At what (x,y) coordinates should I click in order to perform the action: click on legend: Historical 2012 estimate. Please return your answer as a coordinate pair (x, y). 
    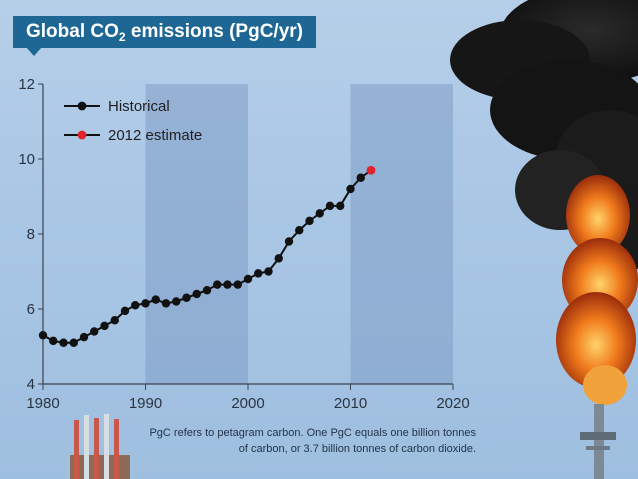
    Looking at the image, I should click on (133, 121).